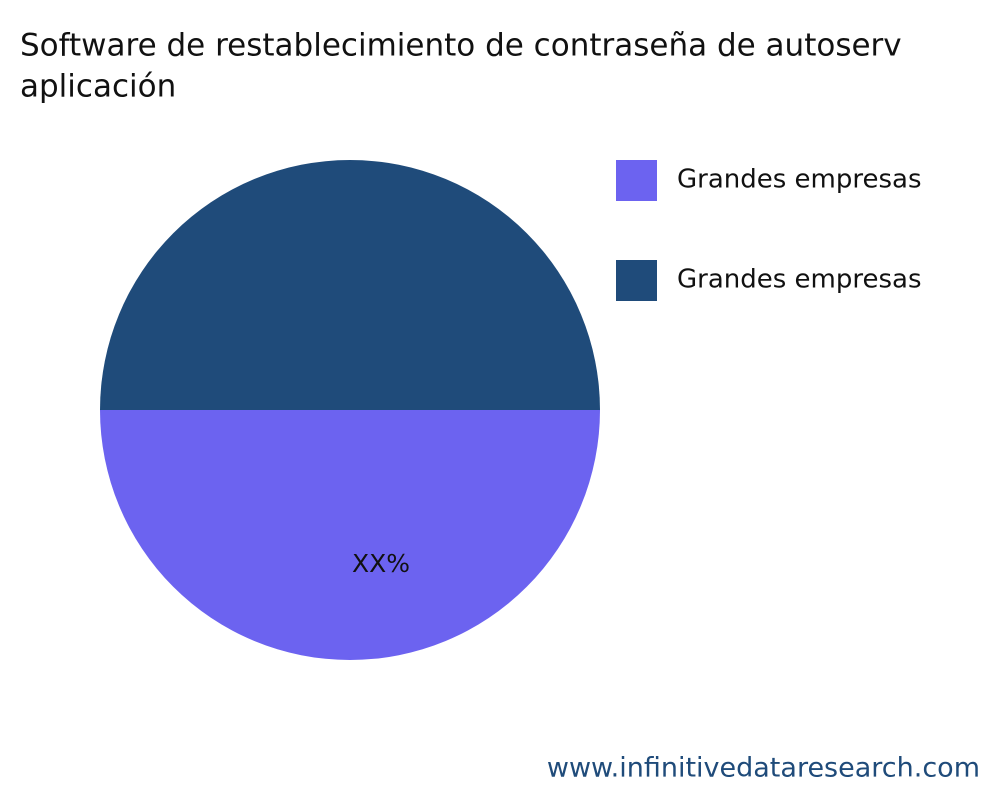  What do you see at coordinates (763, 768) in the screenshot?
I see `source-link: www.infinitivedataresearch.com` at bounding box center [763, 768].